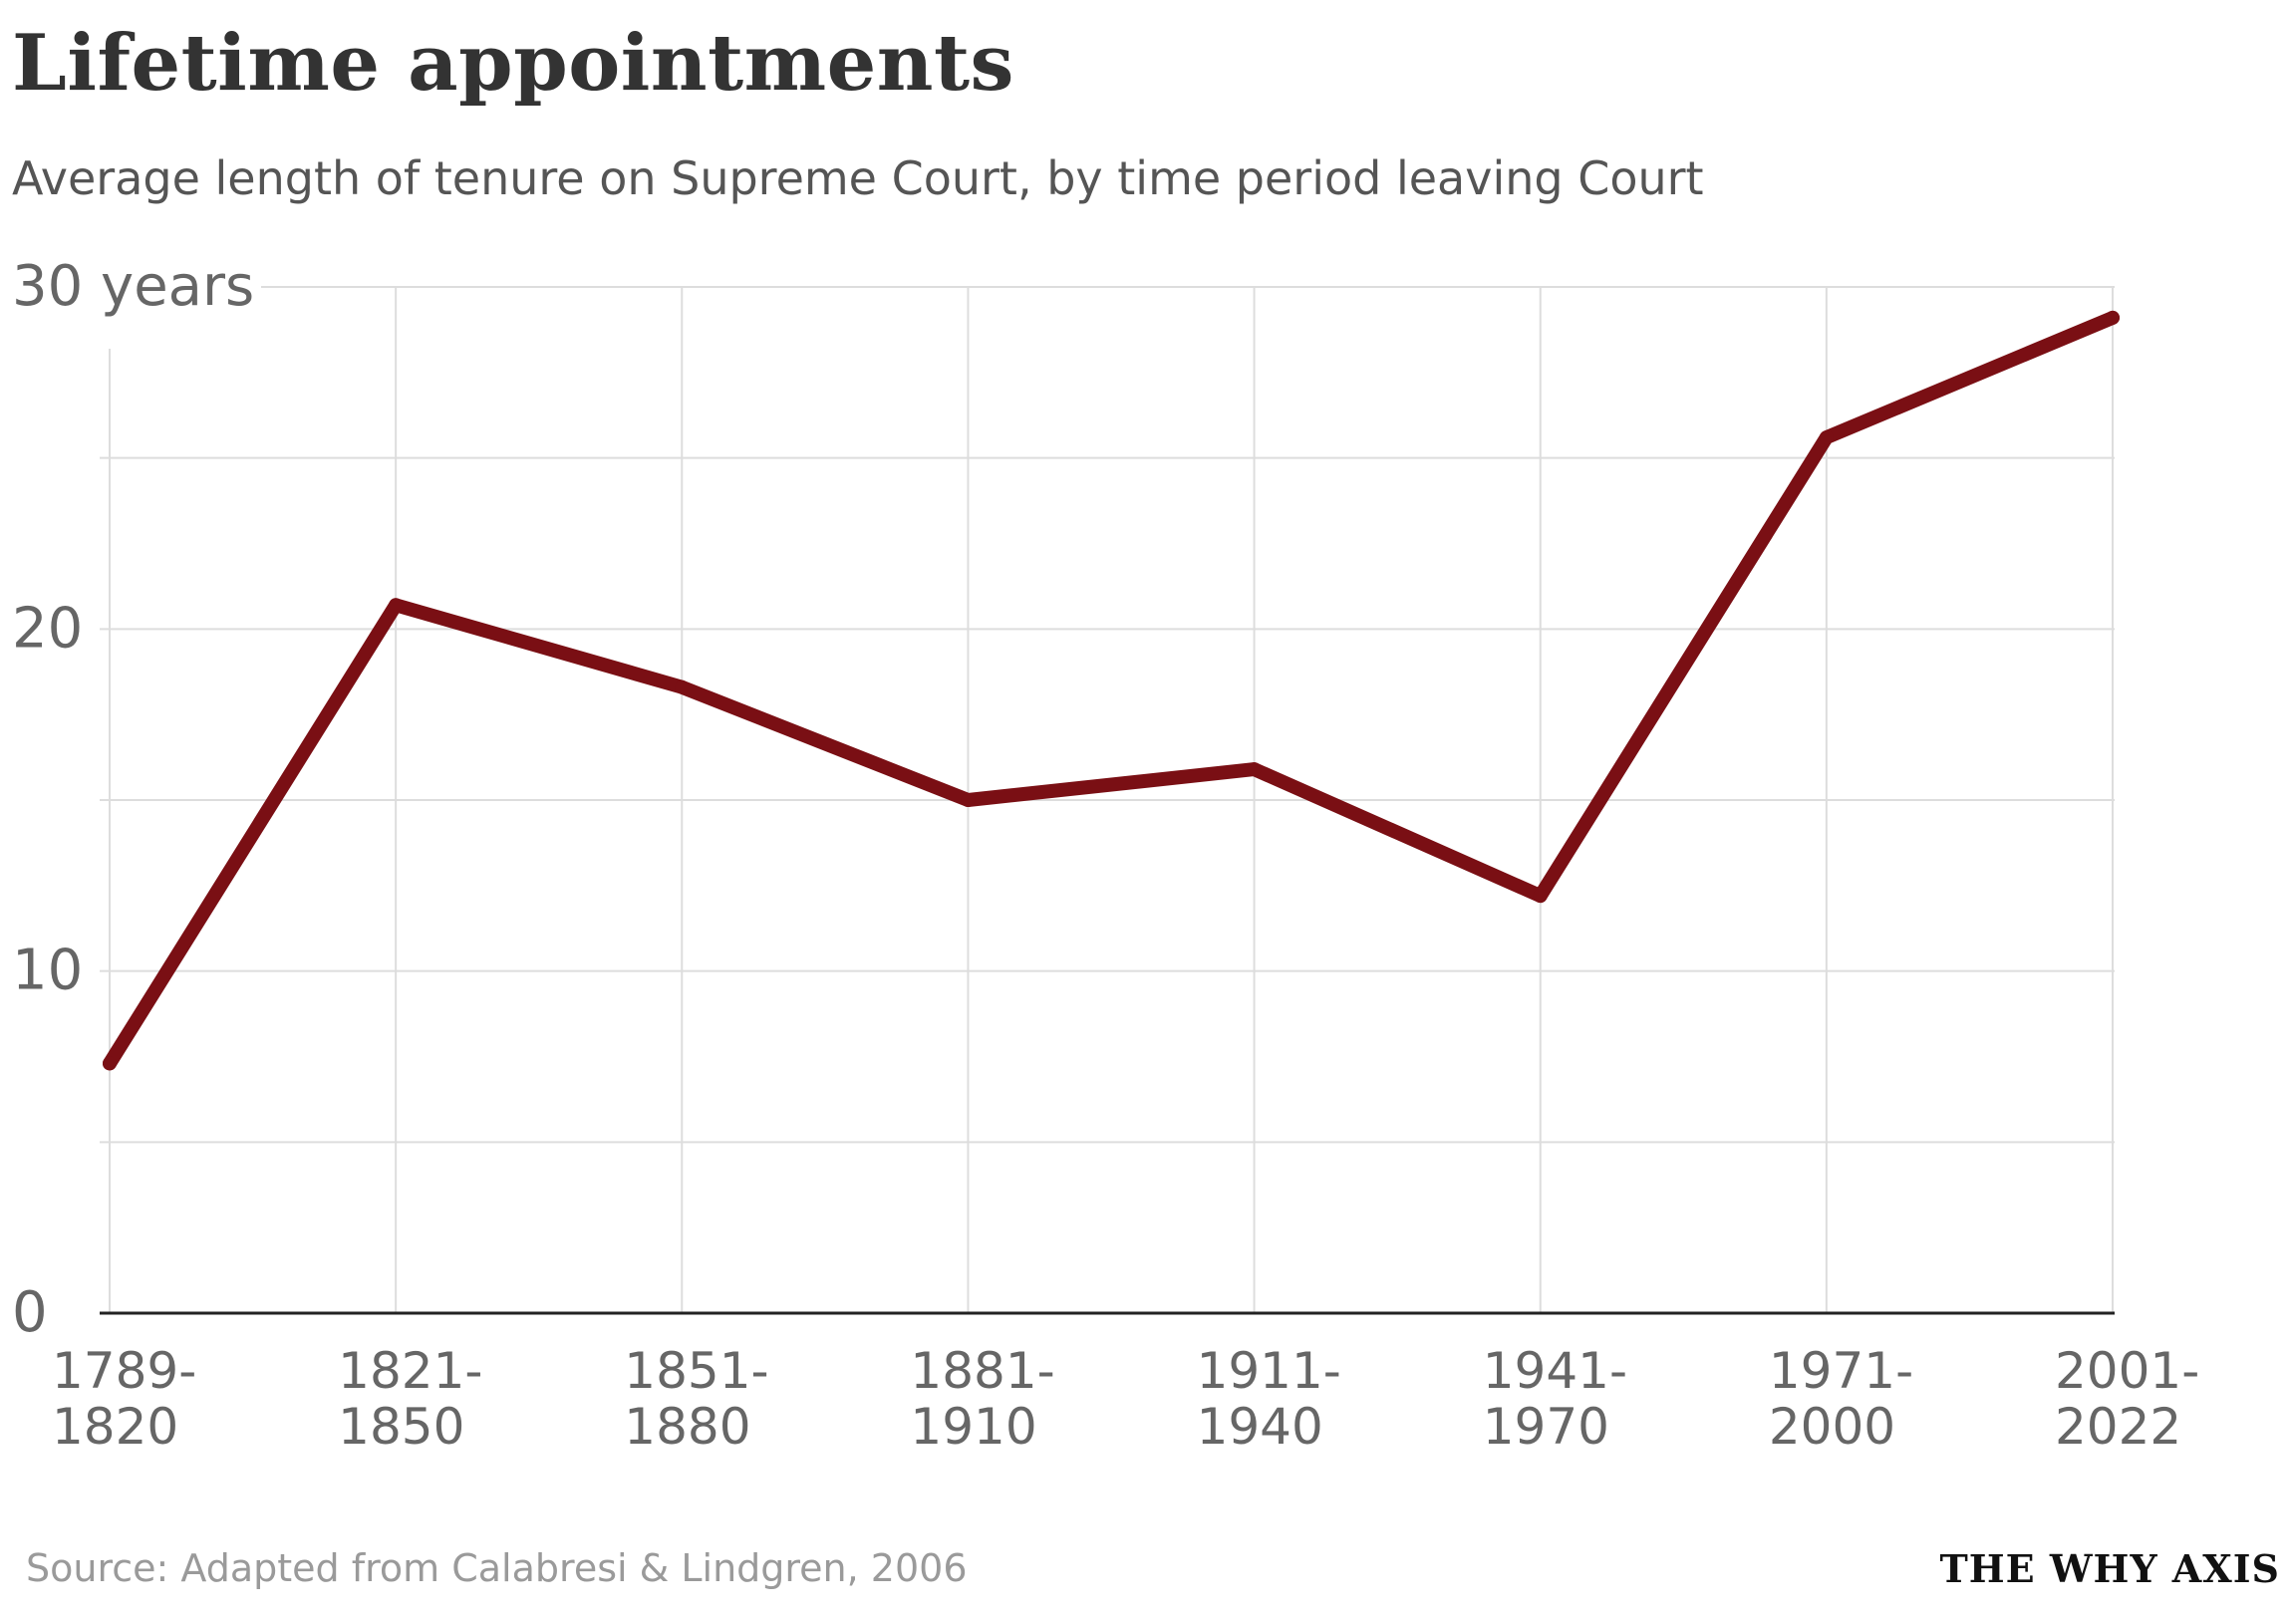 This screenshot has height=1624, width=2292. I want to click on x-tick-label: 1911-1940, so click(1269, 1399).